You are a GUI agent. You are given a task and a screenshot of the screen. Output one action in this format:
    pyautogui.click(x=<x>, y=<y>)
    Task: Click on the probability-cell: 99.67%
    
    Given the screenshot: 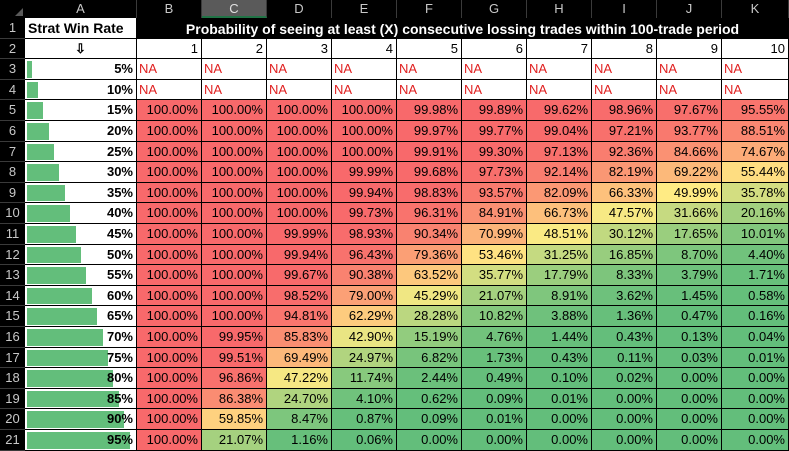 What is the action you would take?
    pyautogui.click(x=299, y=275)
    